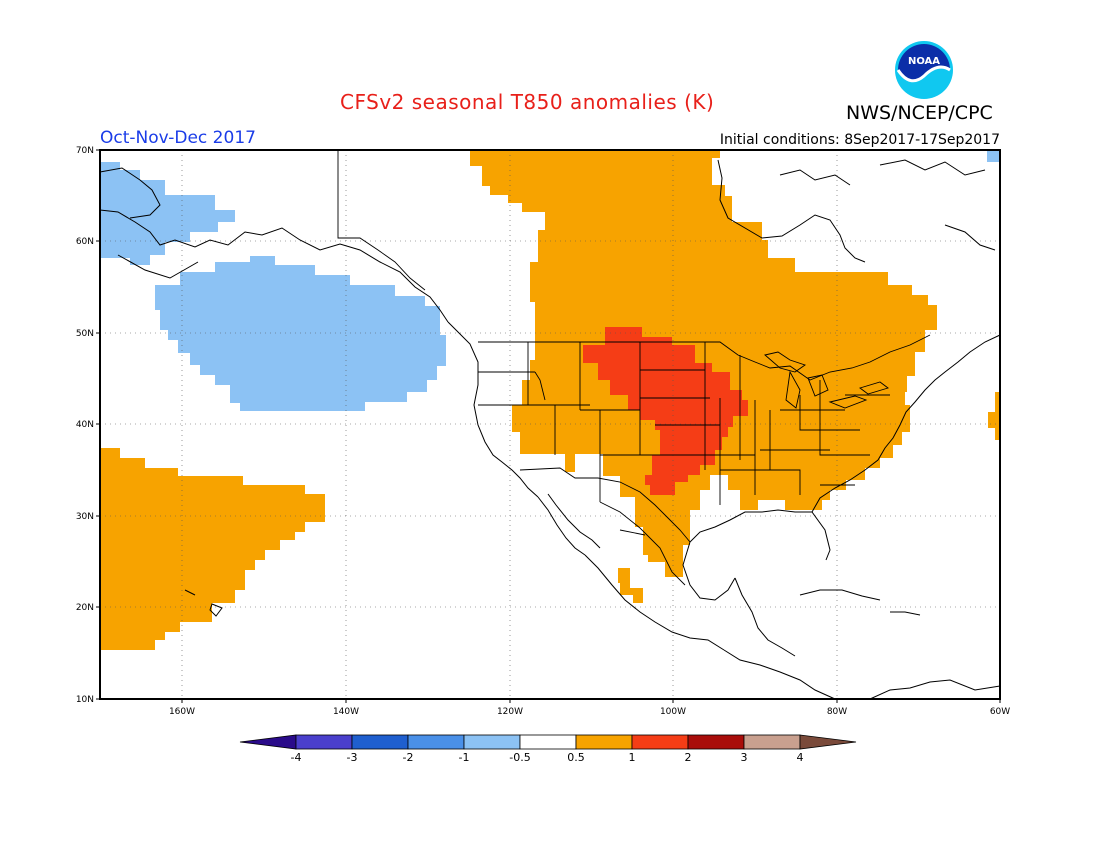  Describe the element at coordinates (837, 712) in the screenshot. I see `svg-text: 80W` at that location.